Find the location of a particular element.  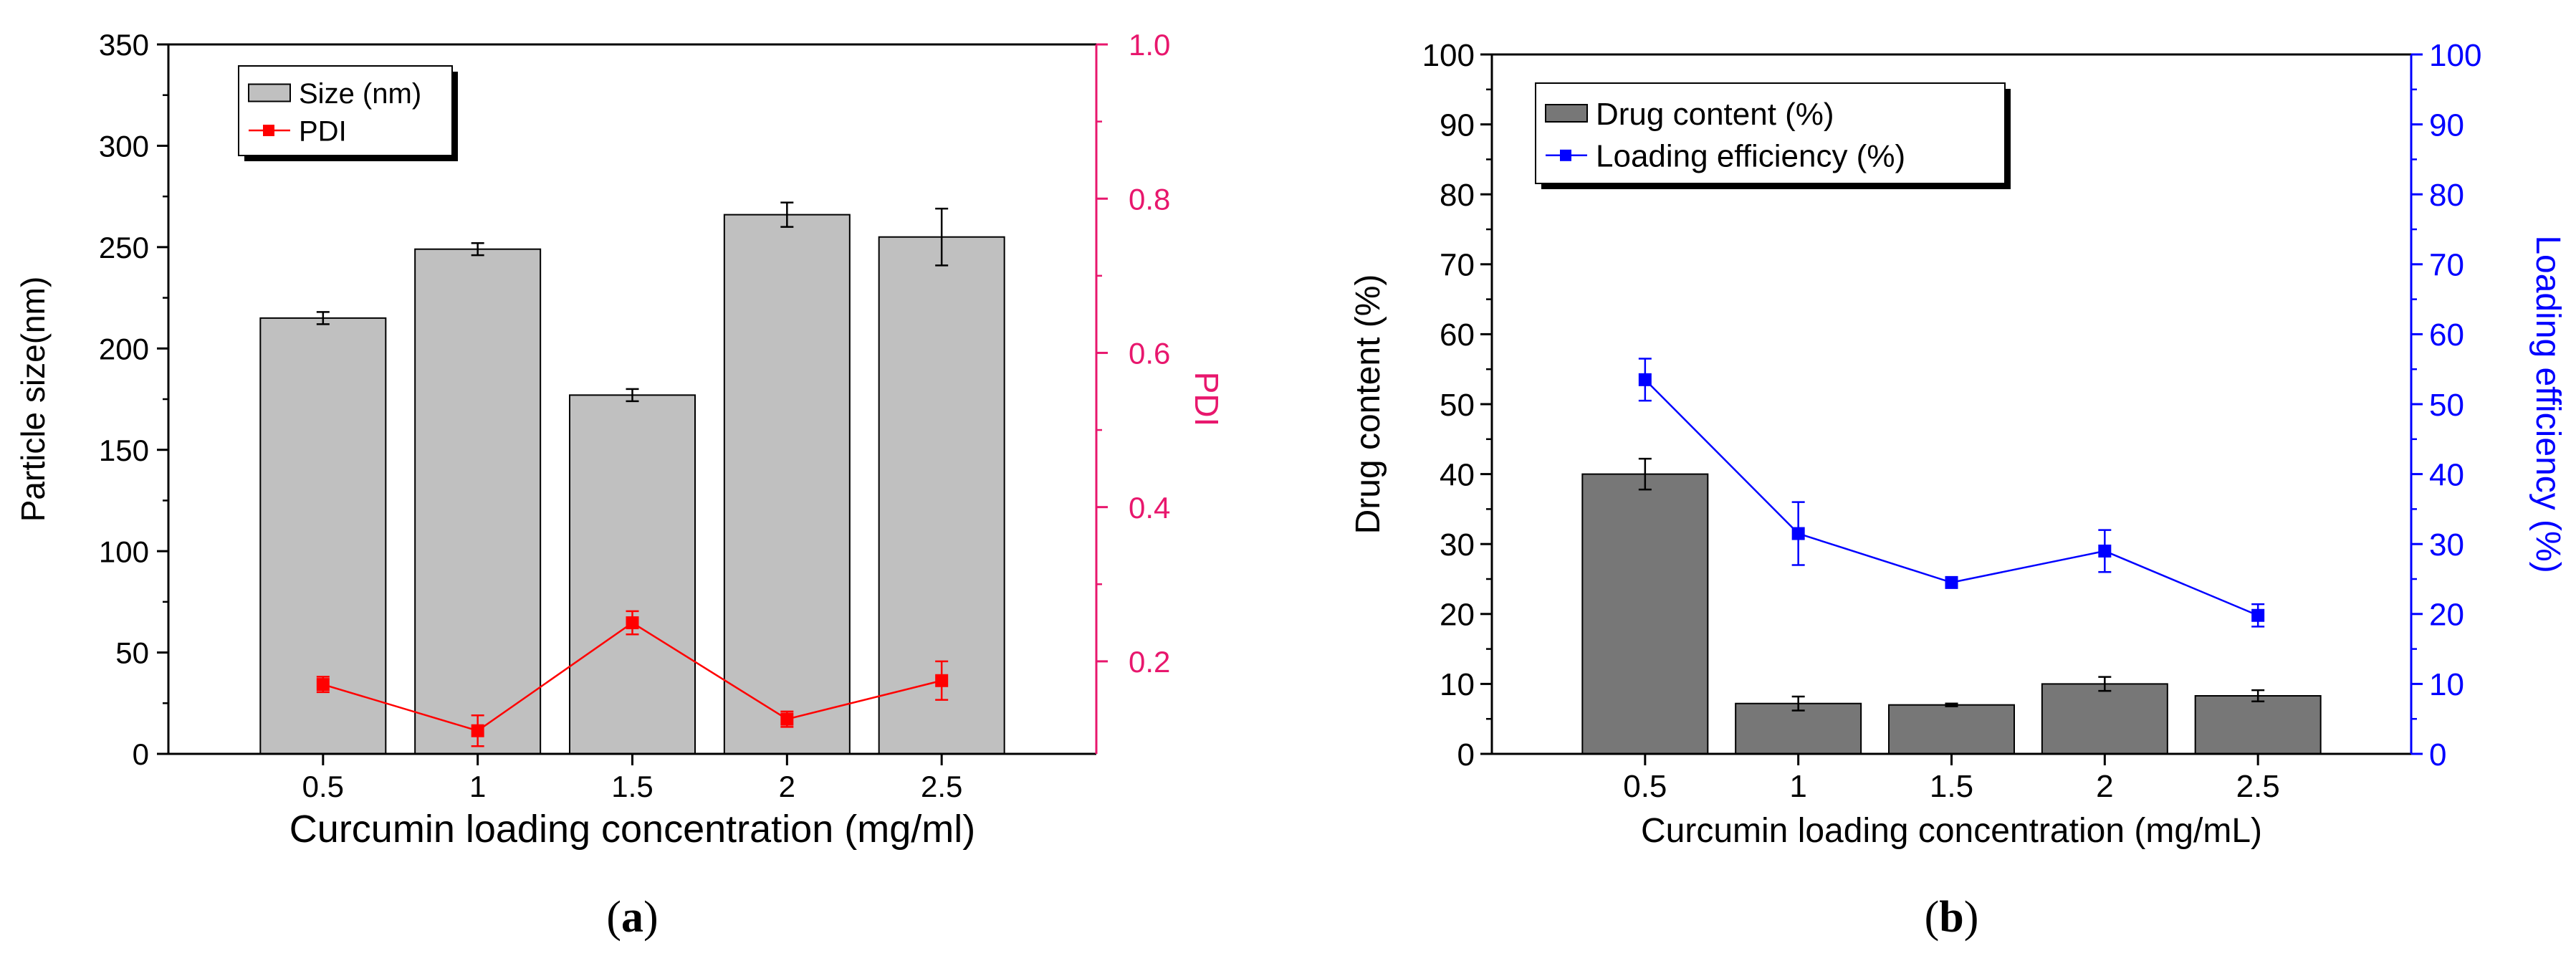

panel-b-ytick-label-8: 80 is located at coordinates (1458, 195).